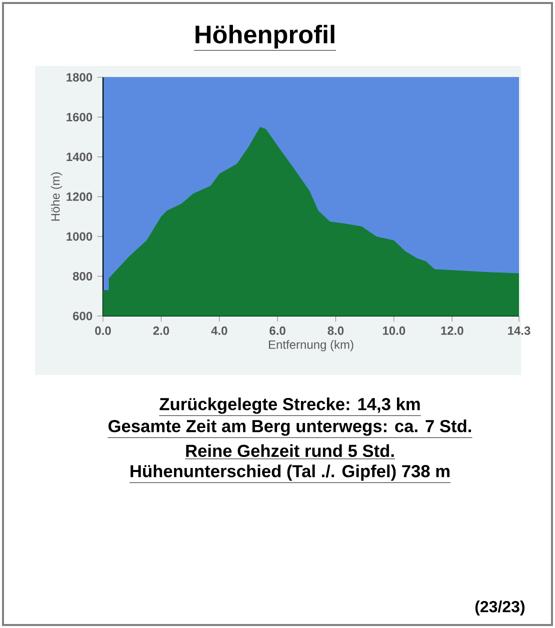 Image resolution: width=555 pixels, height=628 pixels. What do you see at coordinates (79, 77) in the screenshot?
I see `y-tick-label: 1800` at bounding box center [79, 77].